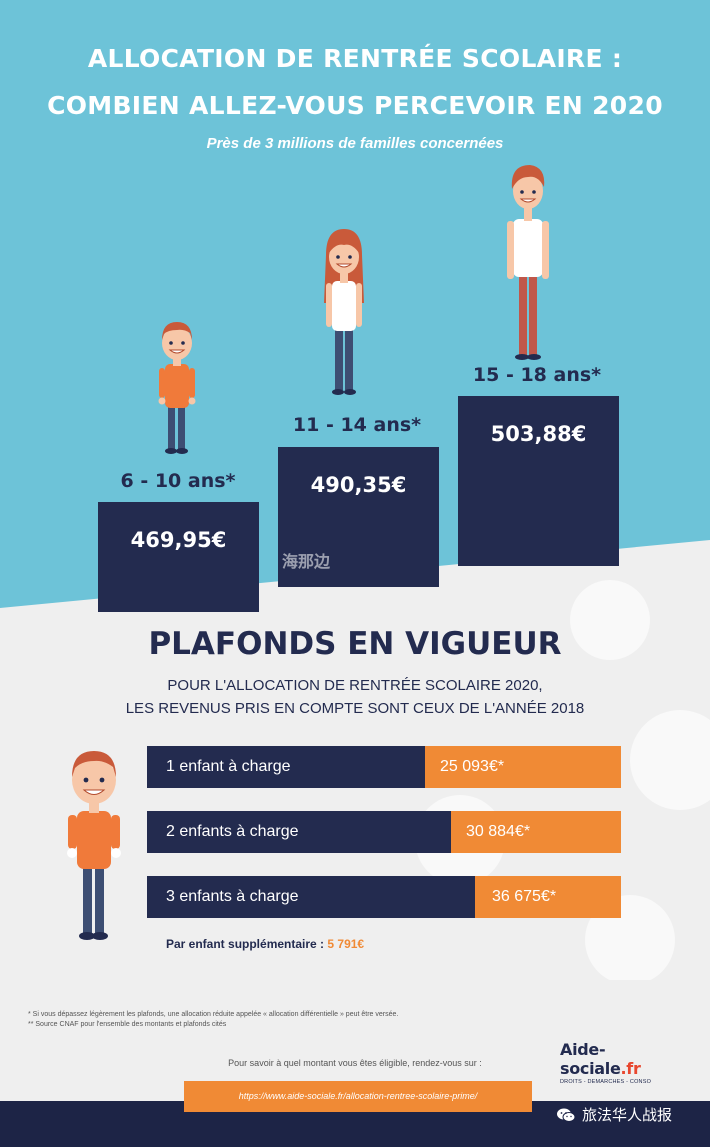 This screenshot has width=710, height=1147. Describe the element at coordinates (178, 481) in the screenshot. I see `age-group-label: 6 - 10 ans*` at that location.